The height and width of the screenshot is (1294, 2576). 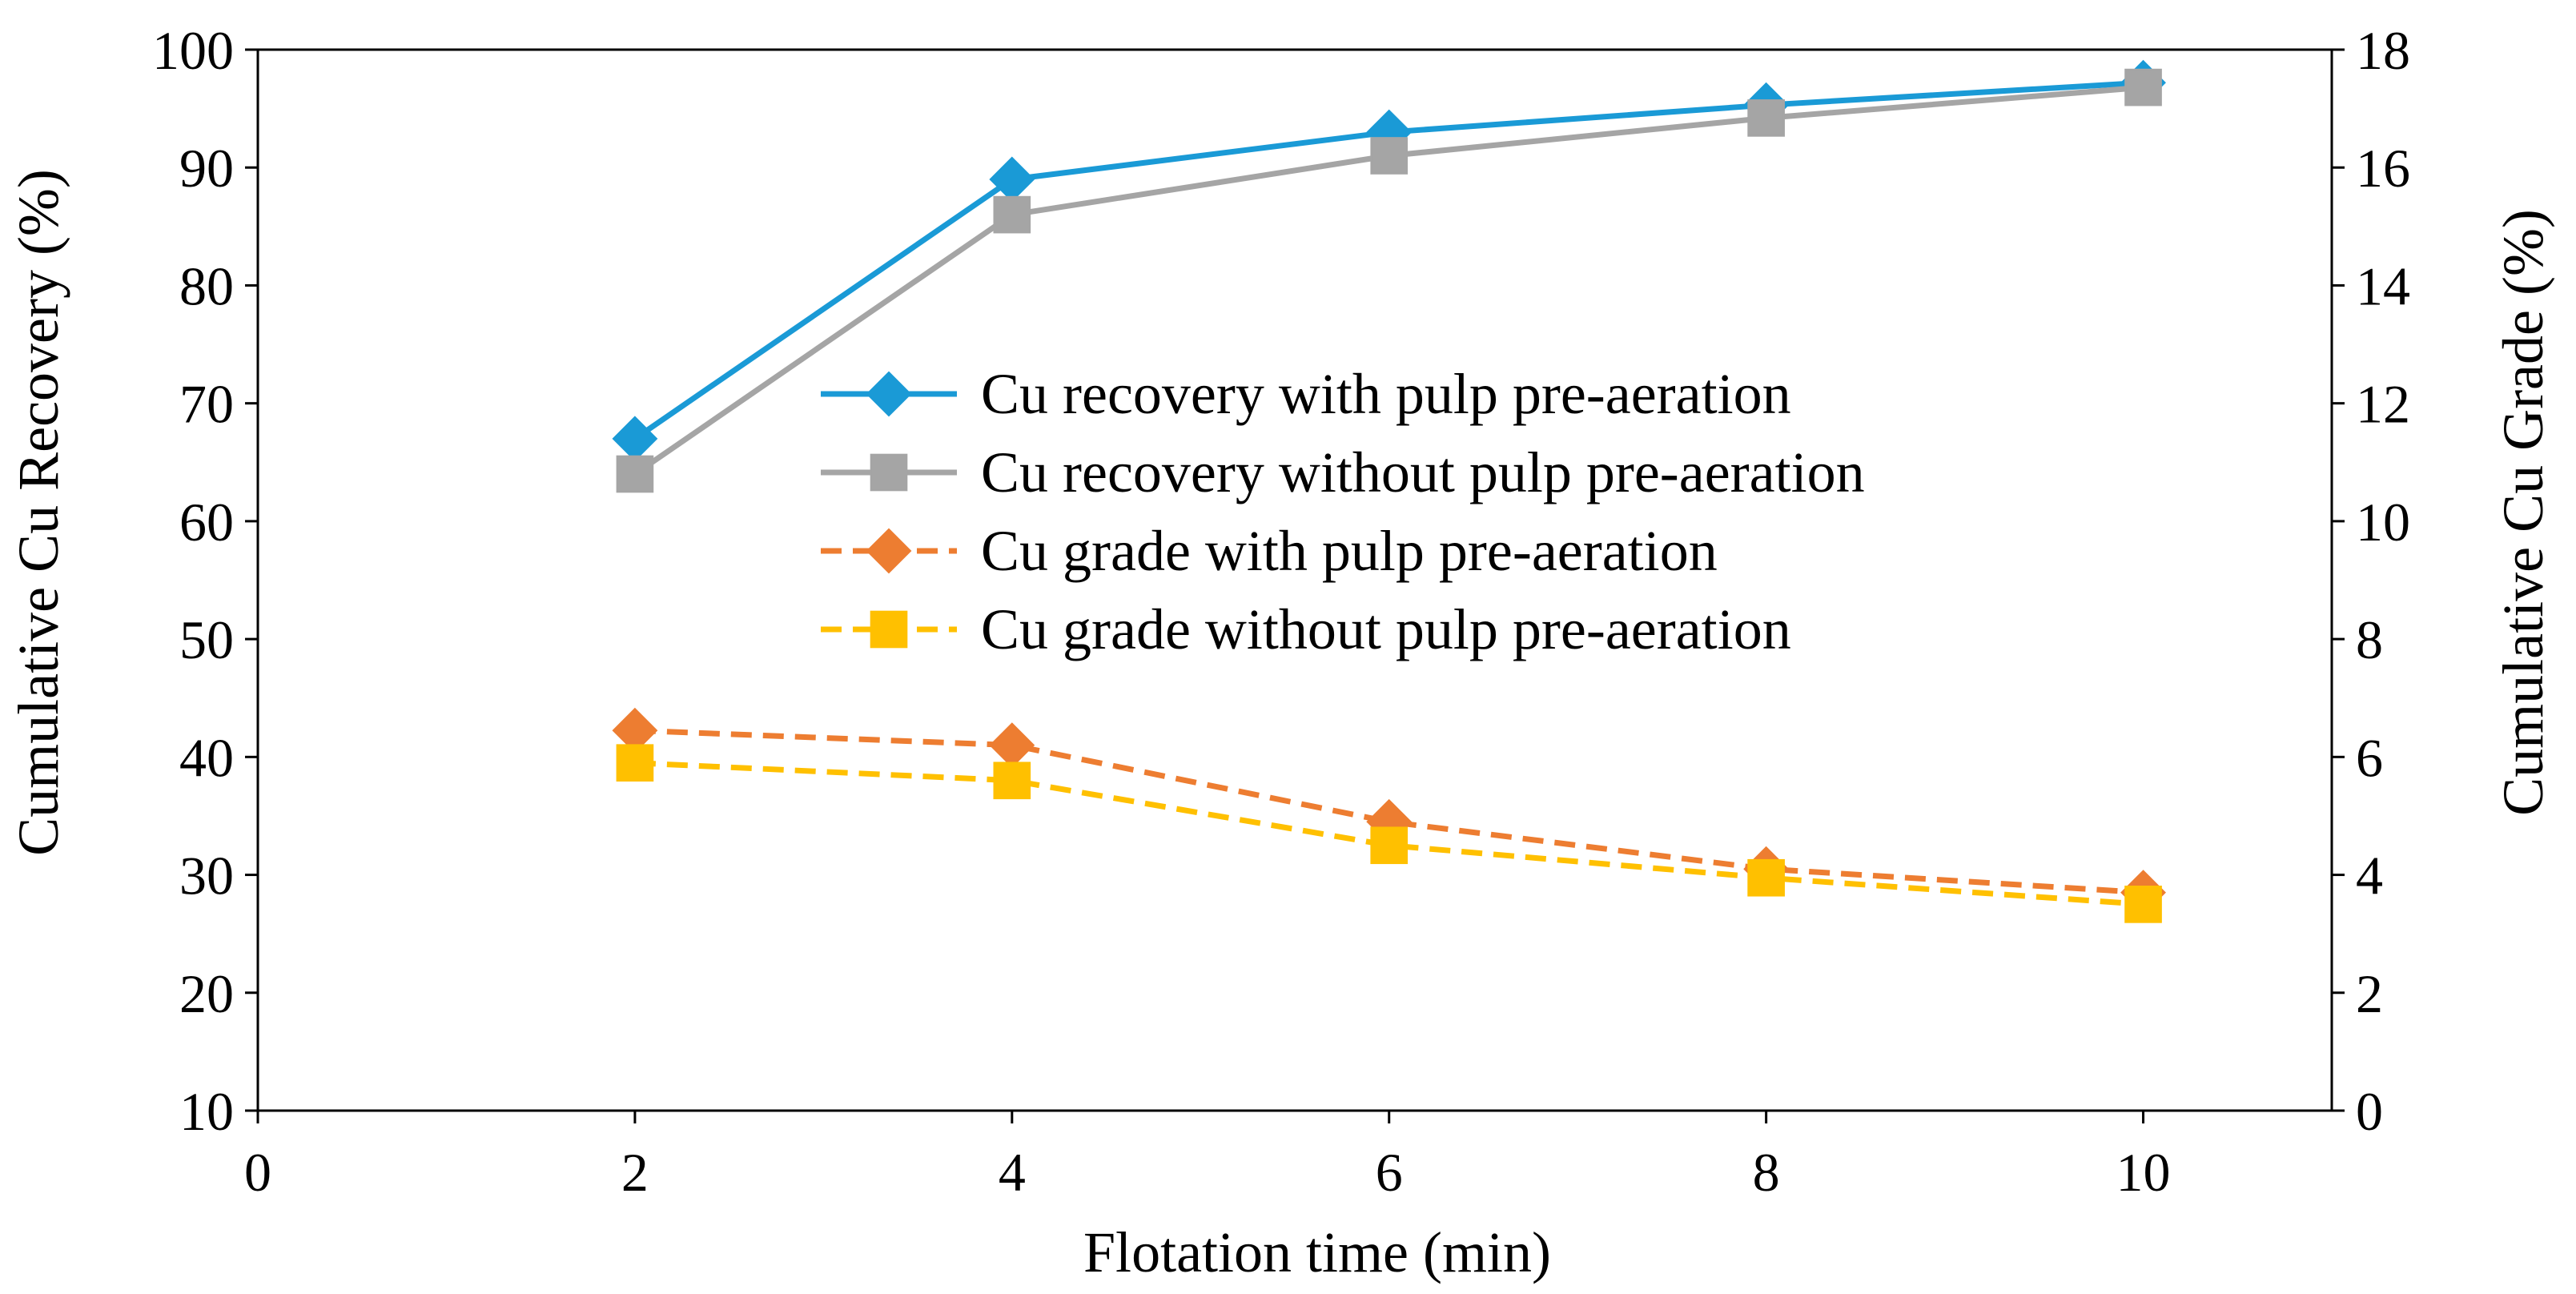 I want to click on legend-item: Cu recovery with pulp pre-aeration, so click(x=1306, y=394).